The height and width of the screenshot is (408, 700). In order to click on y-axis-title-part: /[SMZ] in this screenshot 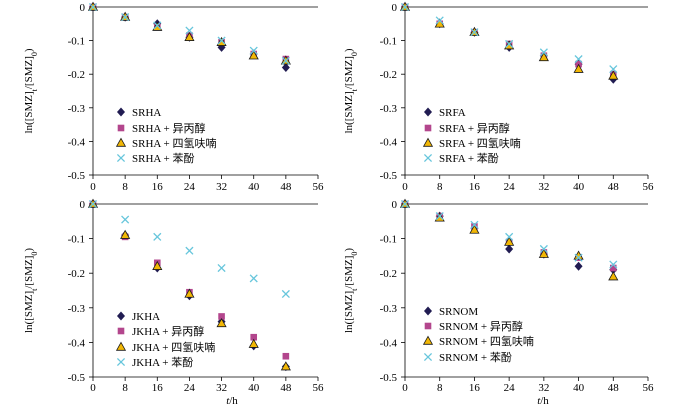, I will do `click(29, 272)`.